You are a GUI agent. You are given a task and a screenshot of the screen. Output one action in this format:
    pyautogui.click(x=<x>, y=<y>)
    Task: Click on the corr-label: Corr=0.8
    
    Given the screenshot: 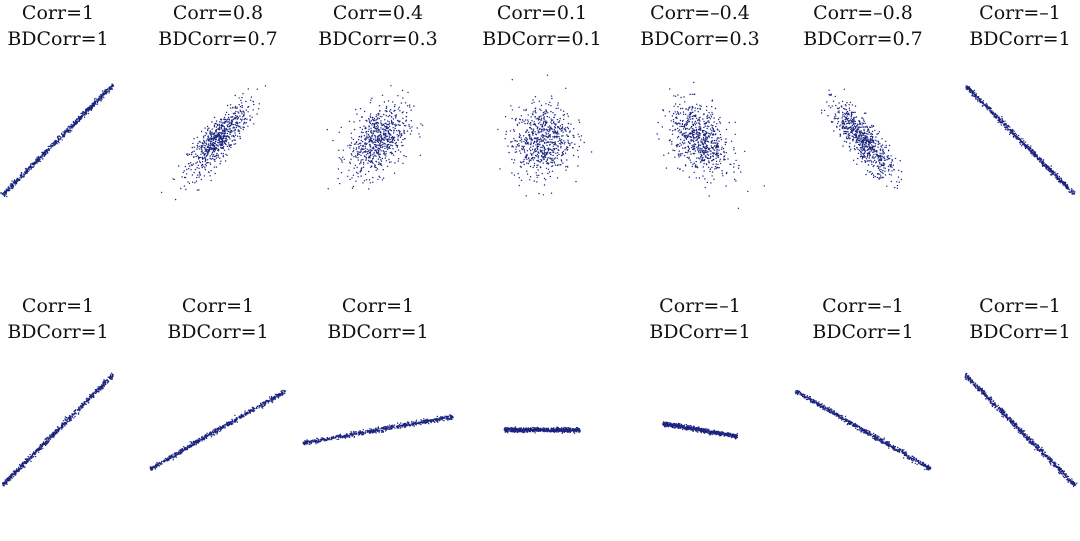 What is the action you would take?
    pyautogui.click(x=218, y=13)
    